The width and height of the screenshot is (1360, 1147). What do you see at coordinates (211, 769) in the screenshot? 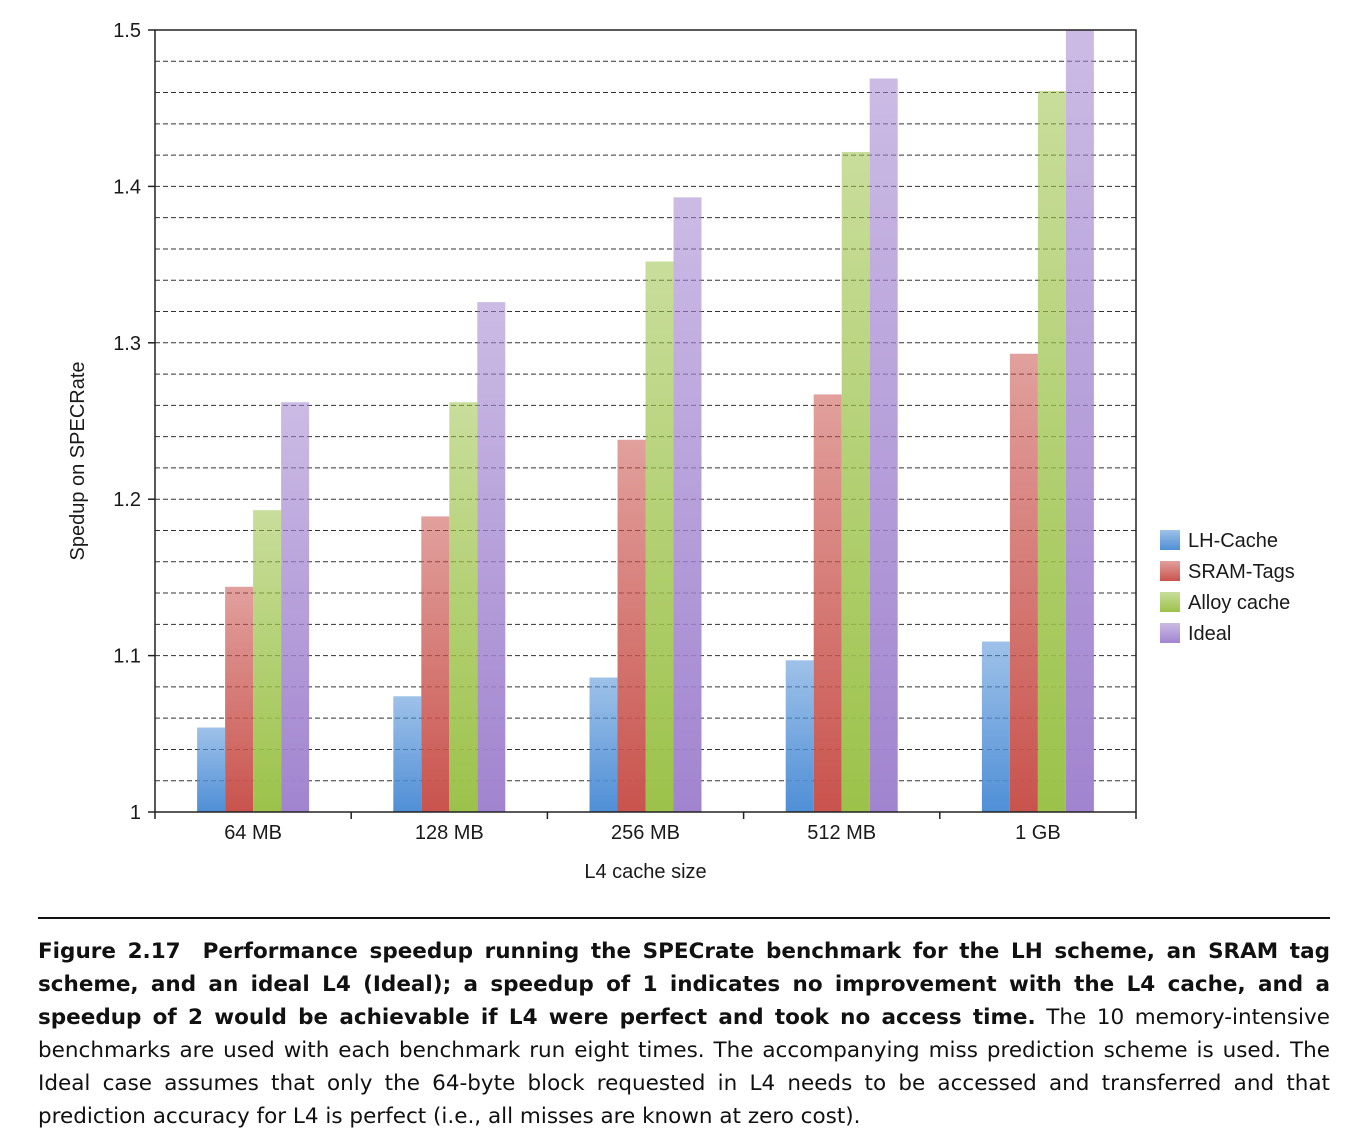
I see `bar-lh-cache-64-mb` at bounding box center [211, 769].